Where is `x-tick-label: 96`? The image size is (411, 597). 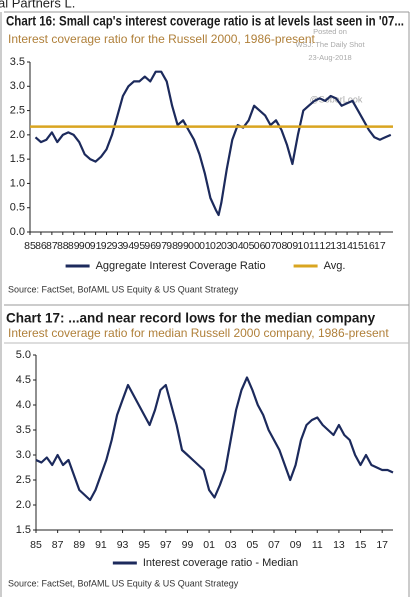 x-tick-label: 96 is located at coordinates (150, 246).